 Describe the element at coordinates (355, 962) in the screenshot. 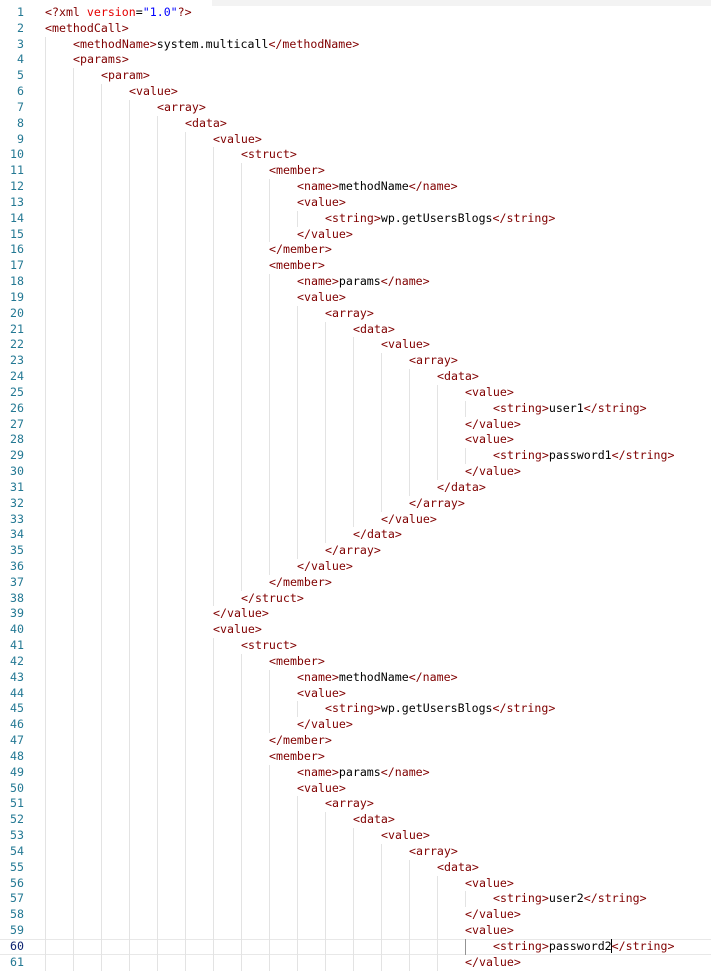

I see `code-line: 61 </value>` at that location.